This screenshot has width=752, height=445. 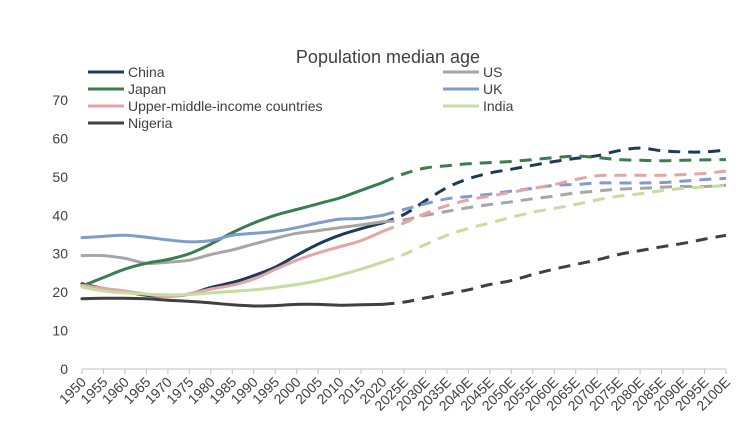 What do you see at coordinates (492, 72) in the screenshot?
I see `legend-label: US` at bounding box center [492, 72].